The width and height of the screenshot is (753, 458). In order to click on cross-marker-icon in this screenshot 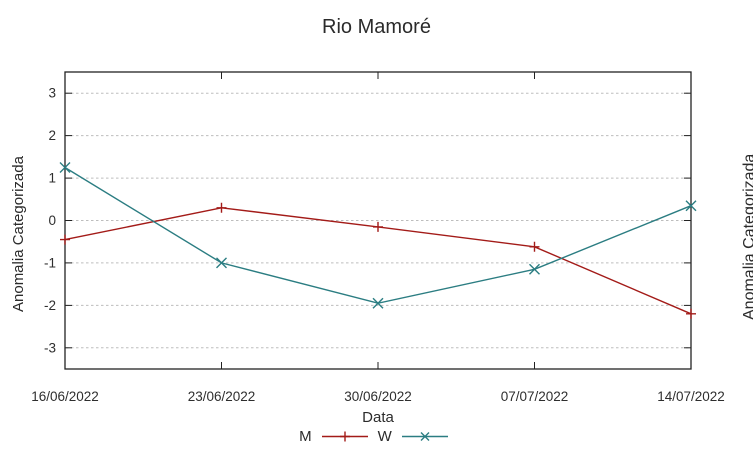, I will do `click(425, 436)`.